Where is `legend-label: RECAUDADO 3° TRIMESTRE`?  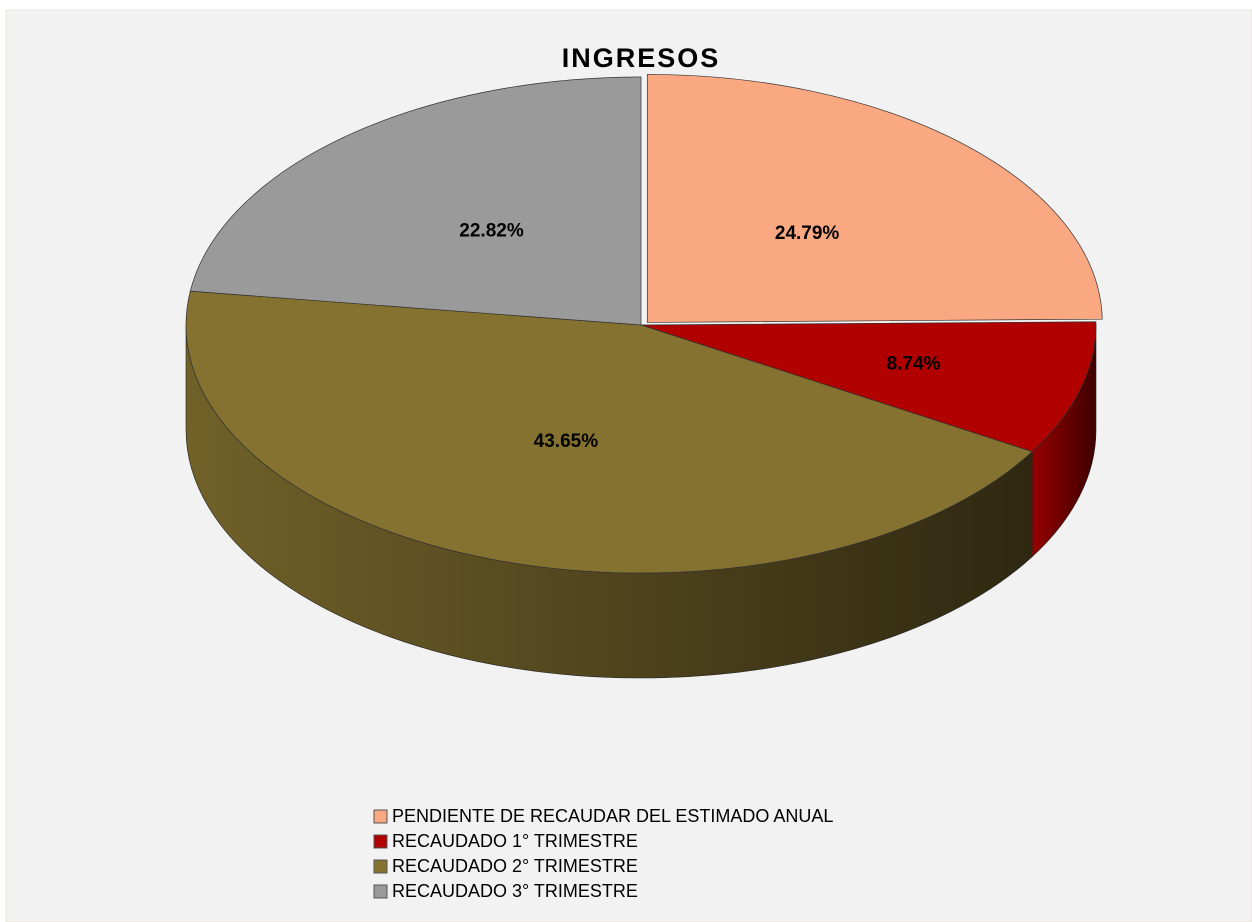
legend-label: RECAUDADO 3° TRIMESTRE is located at coordinates (515, 891).